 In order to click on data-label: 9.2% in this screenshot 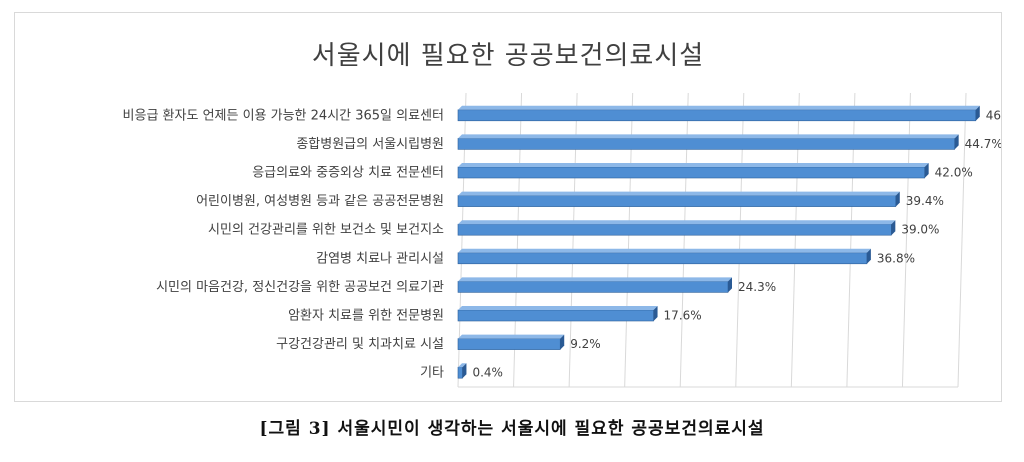, I will do `click(585, 344)`.